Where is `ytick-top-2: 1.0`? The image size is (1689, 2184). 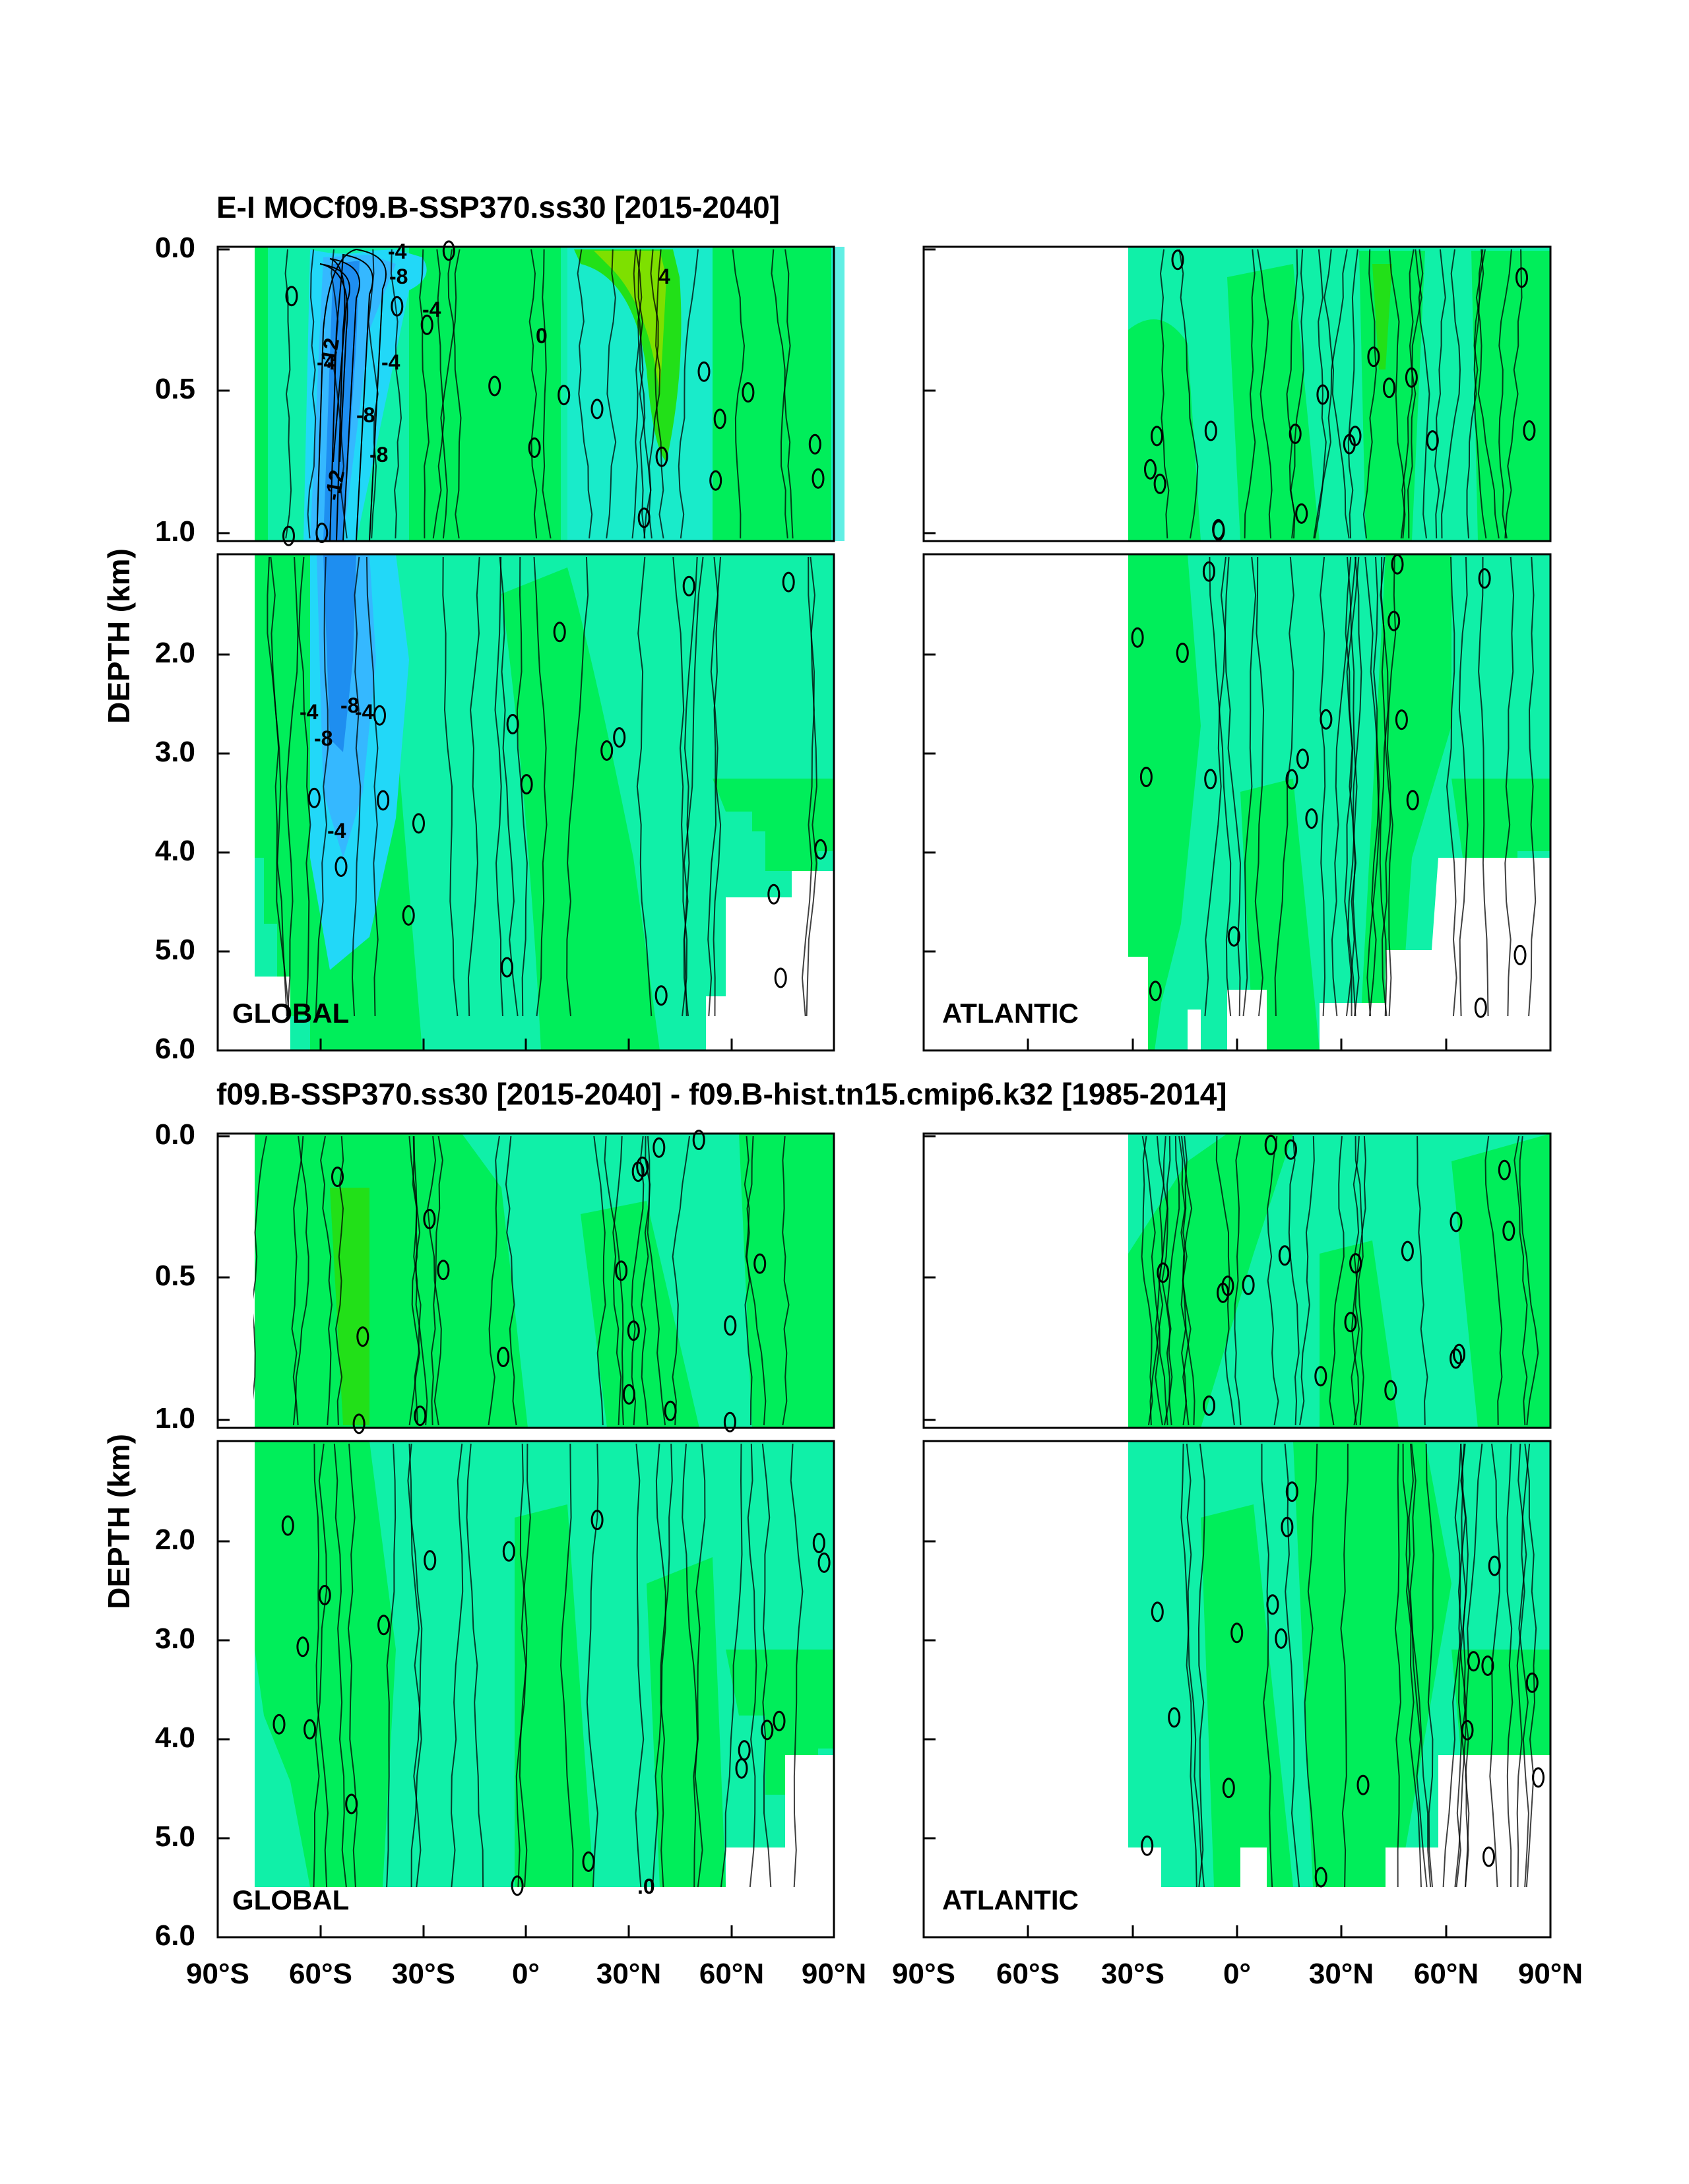
ytick-top-2: 1.0 is located at coordinates (175, 531).